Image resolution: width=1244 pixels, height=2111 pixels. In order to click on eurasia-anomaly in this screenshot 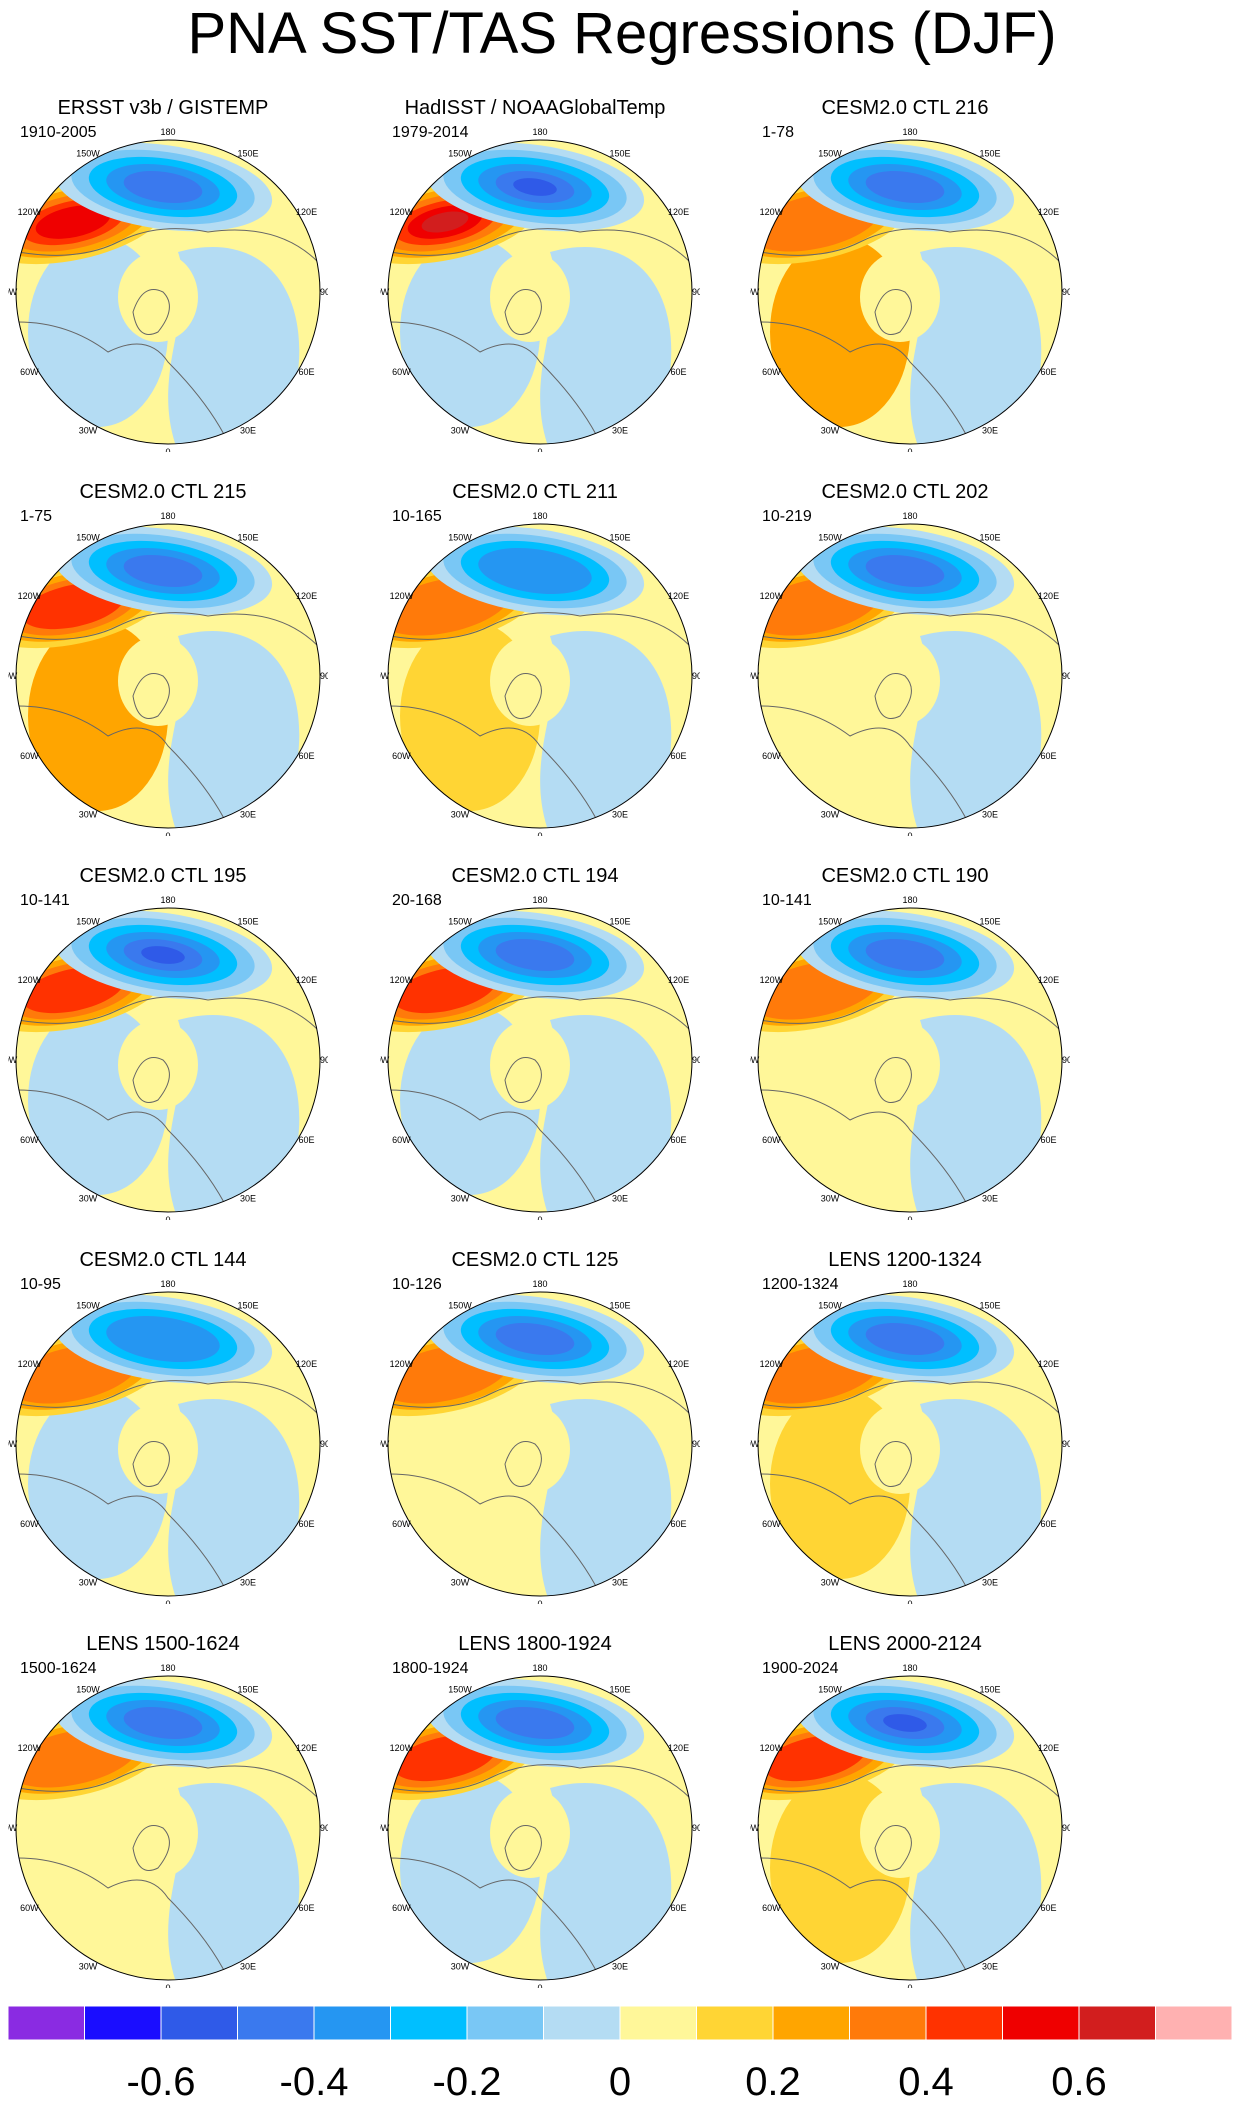, I will do `click(234, 1497)`.